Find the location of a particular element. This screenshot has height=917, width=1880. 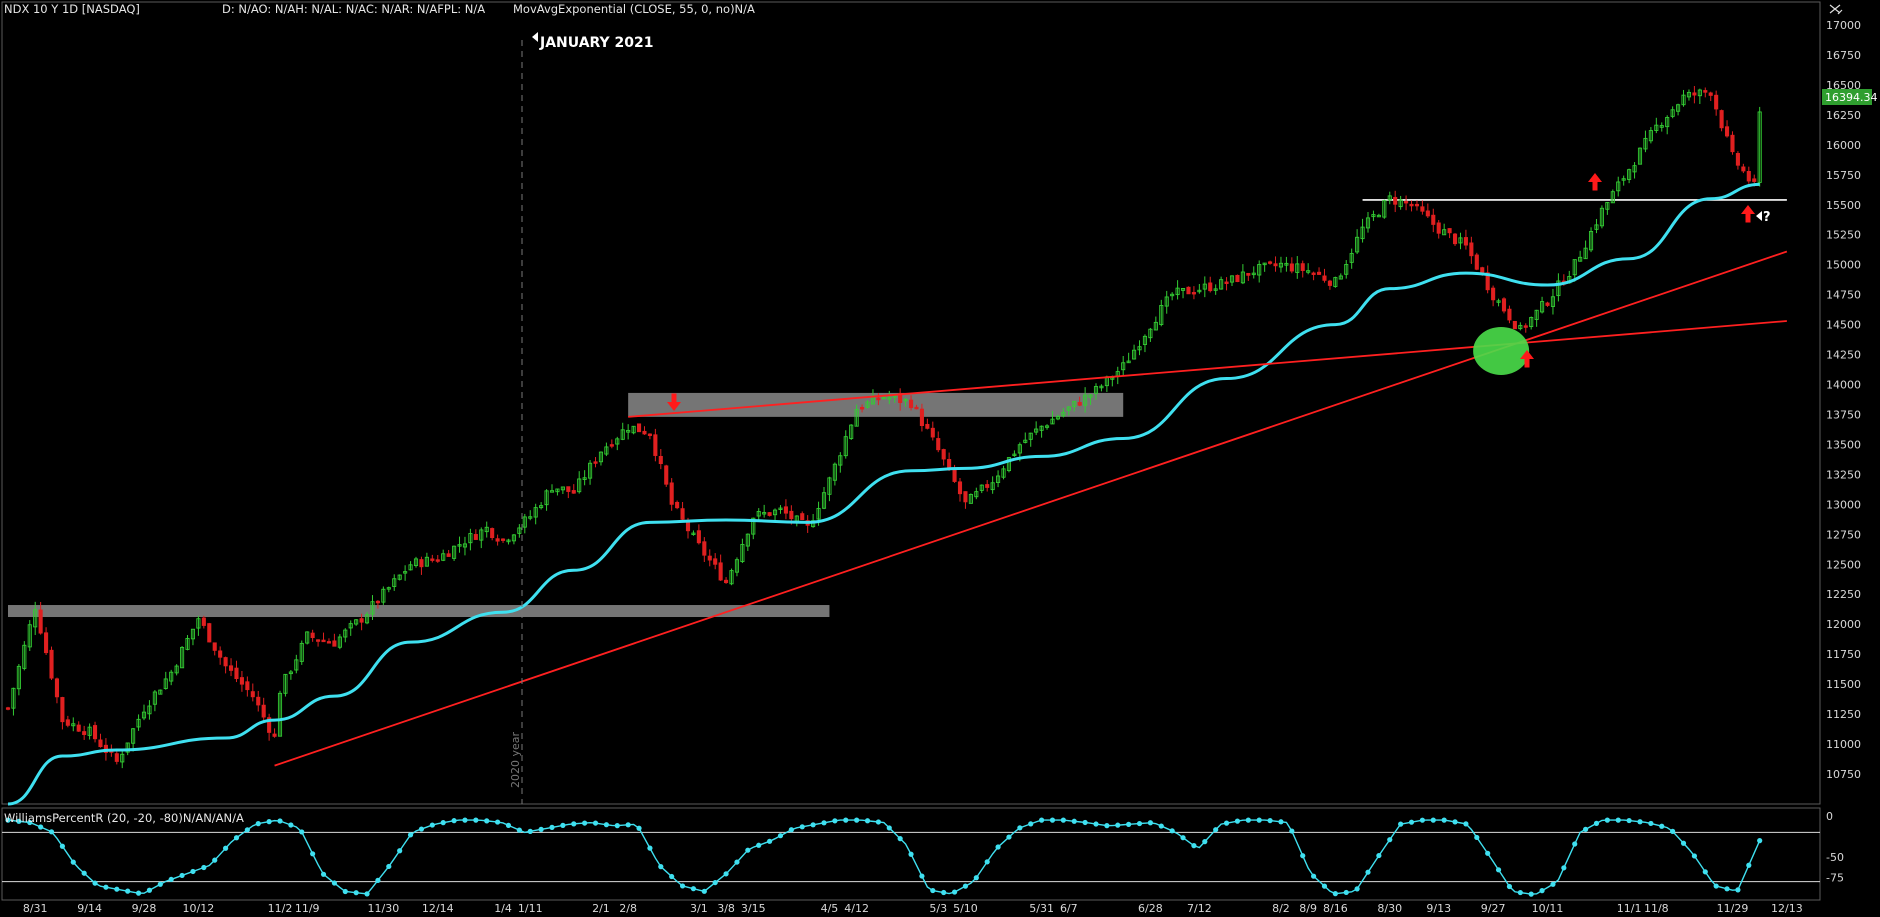

x-tick-label: 5/31 is located at coordinates (1041, 908).